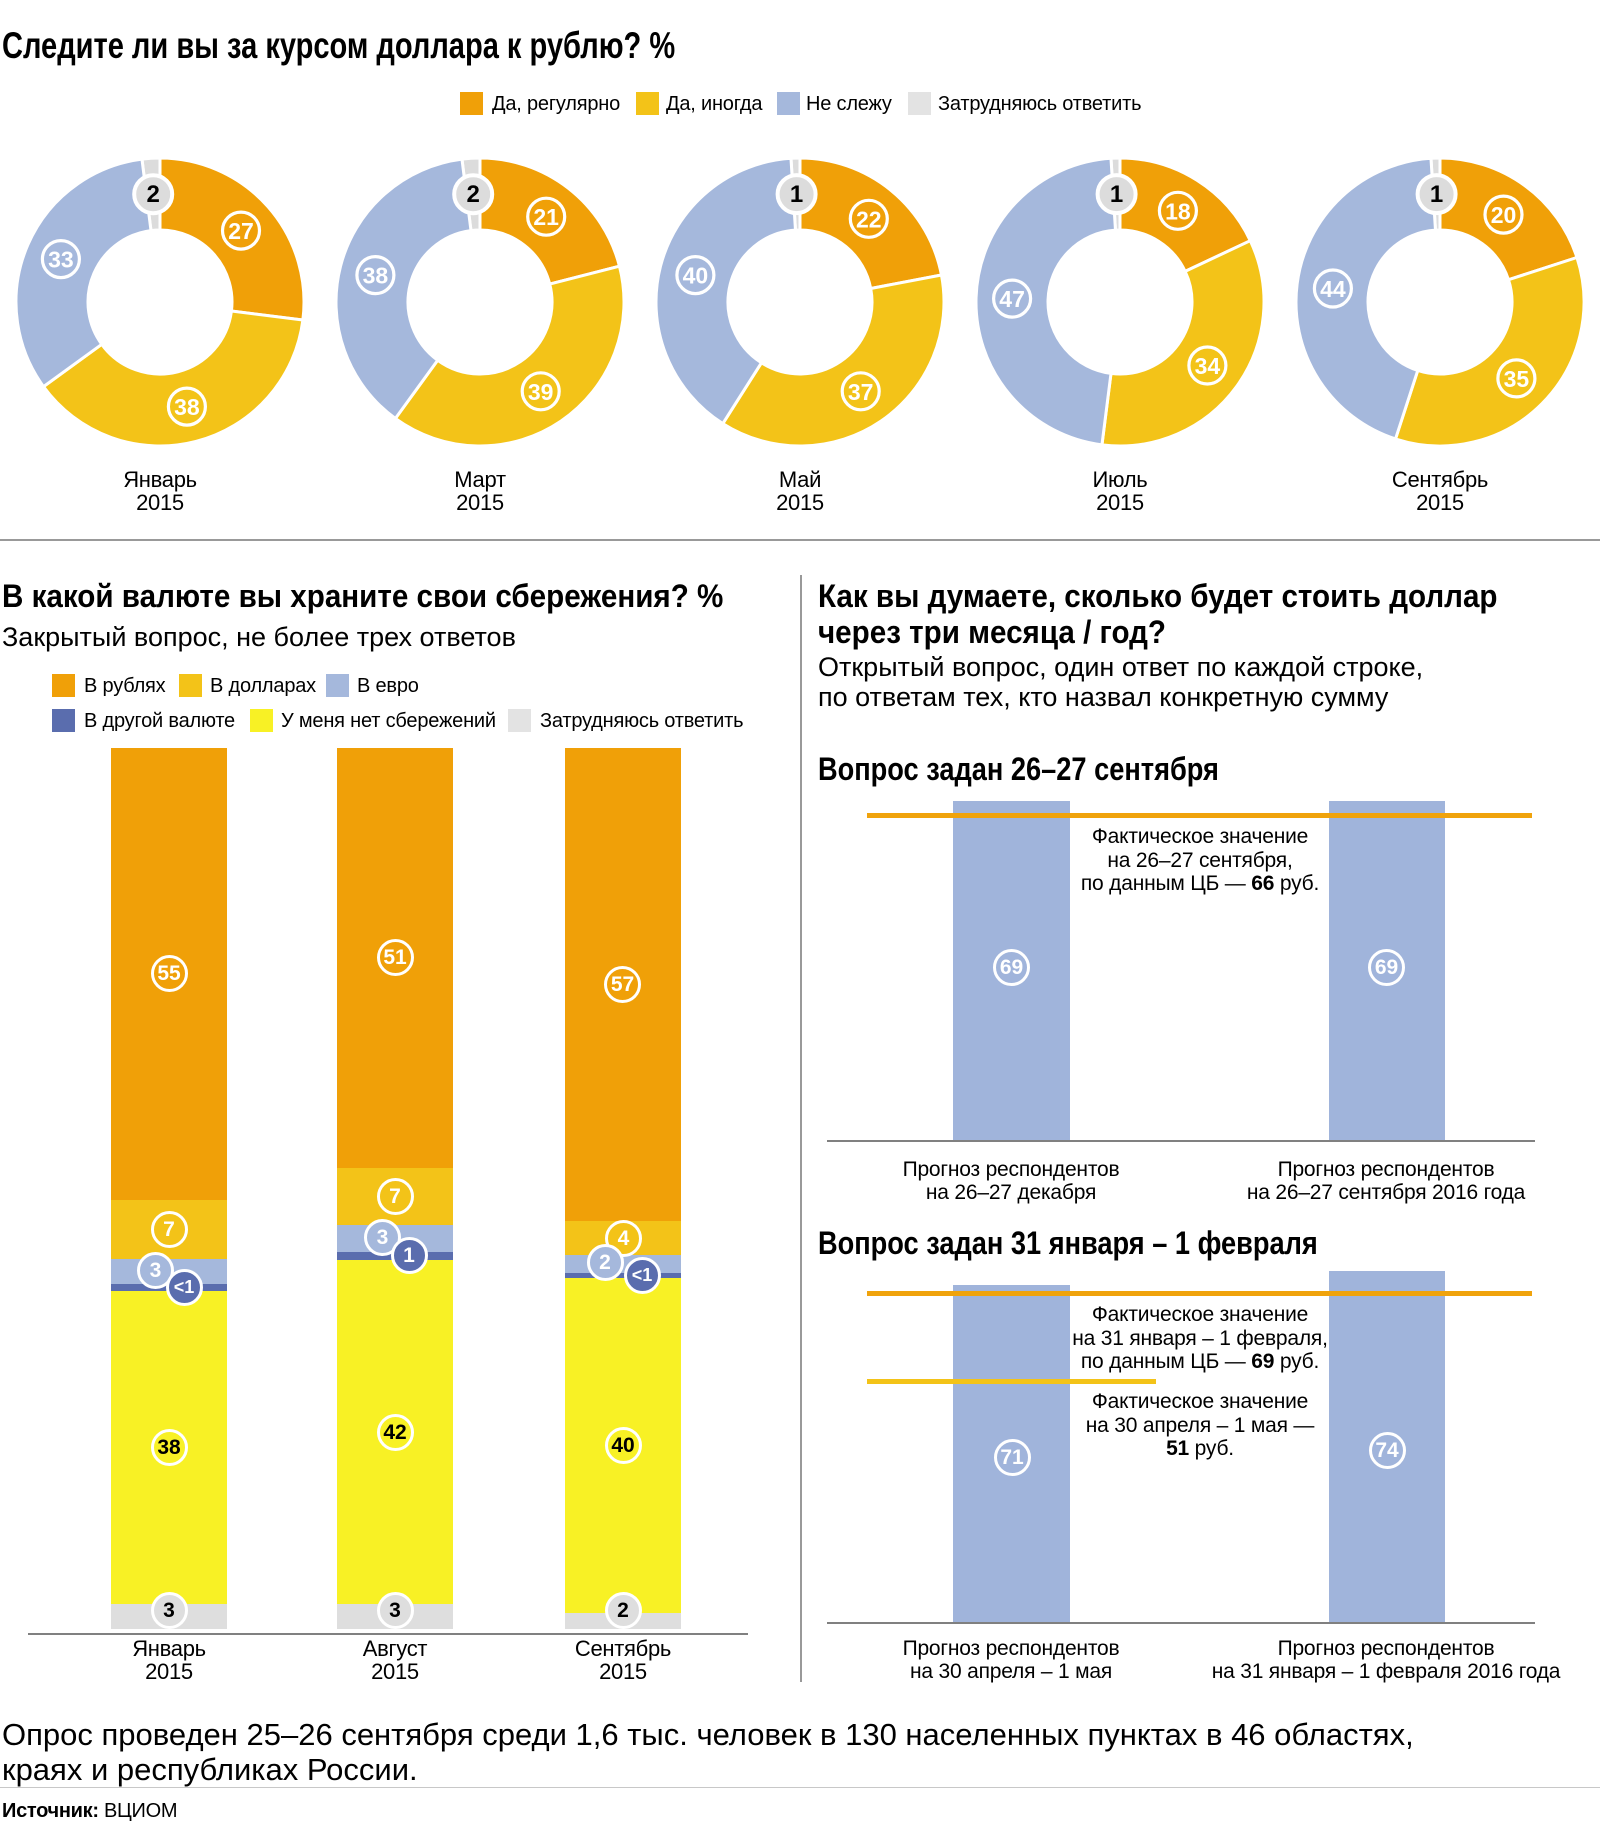  I want to click on svg-text: 21, so click(546, 217).